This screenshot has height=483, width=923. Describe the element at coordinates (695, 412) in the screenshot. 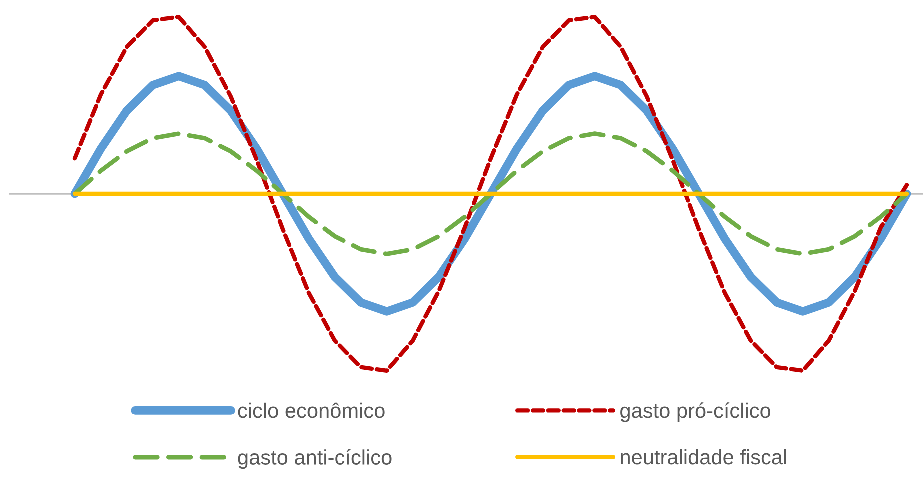

I see `legend-label: gasto pró-cíclico` at that location.